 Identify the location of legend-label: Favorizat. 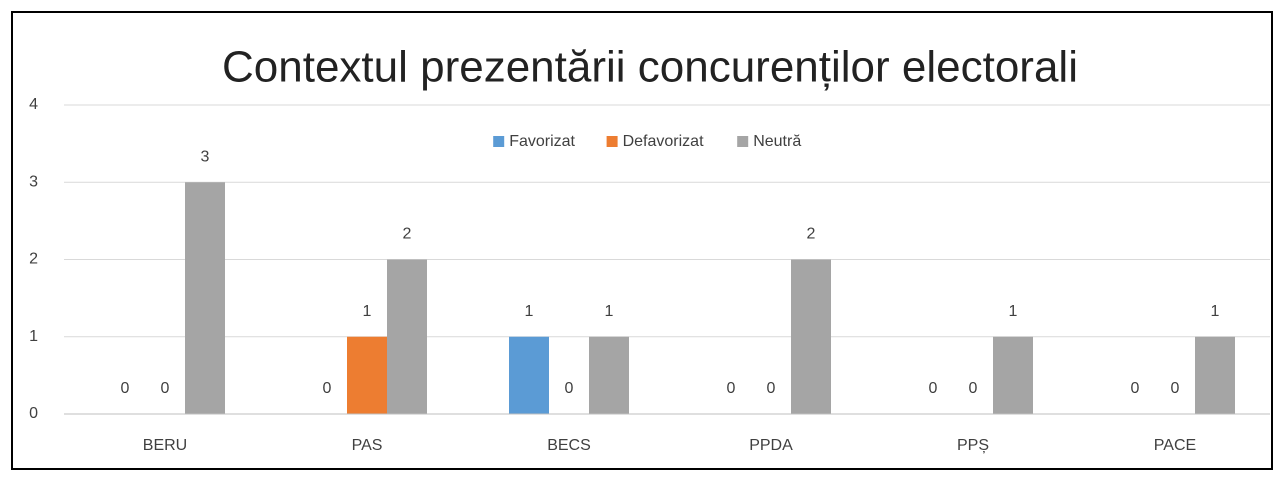
(542, 141).